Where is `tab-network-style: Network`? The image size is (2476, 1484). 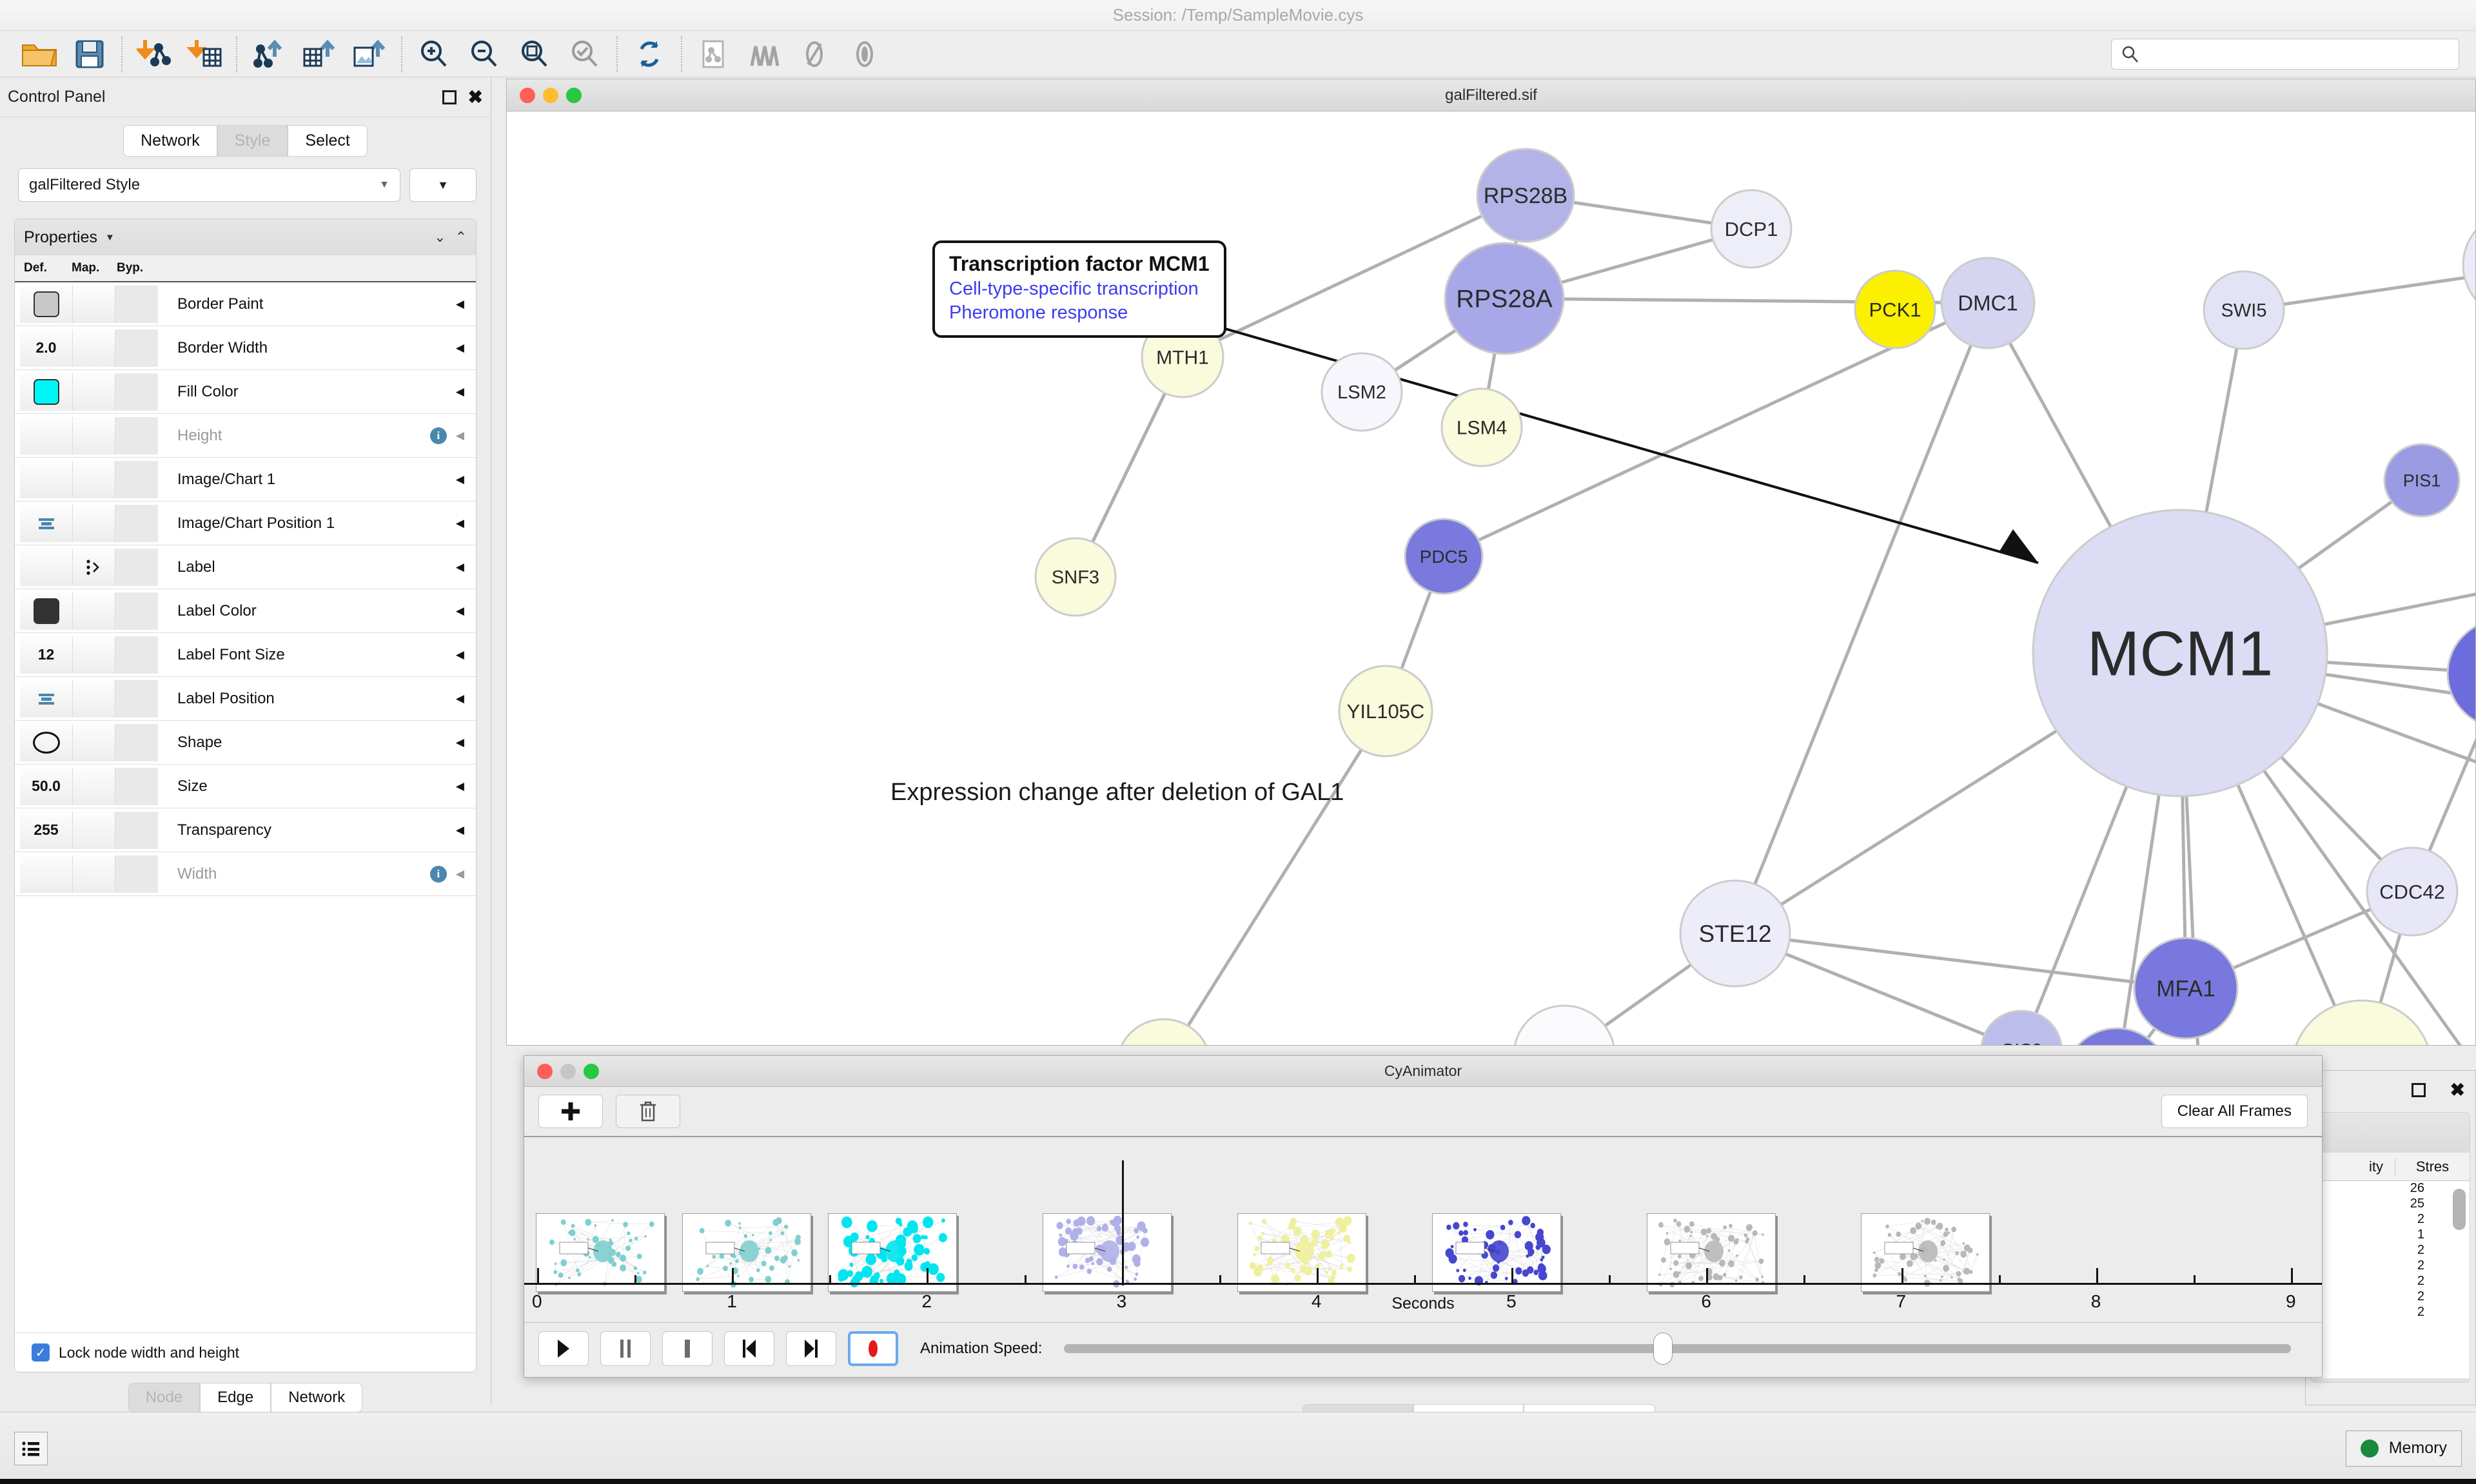 tab-network-style: Network is located at coordinates (317, 1397).